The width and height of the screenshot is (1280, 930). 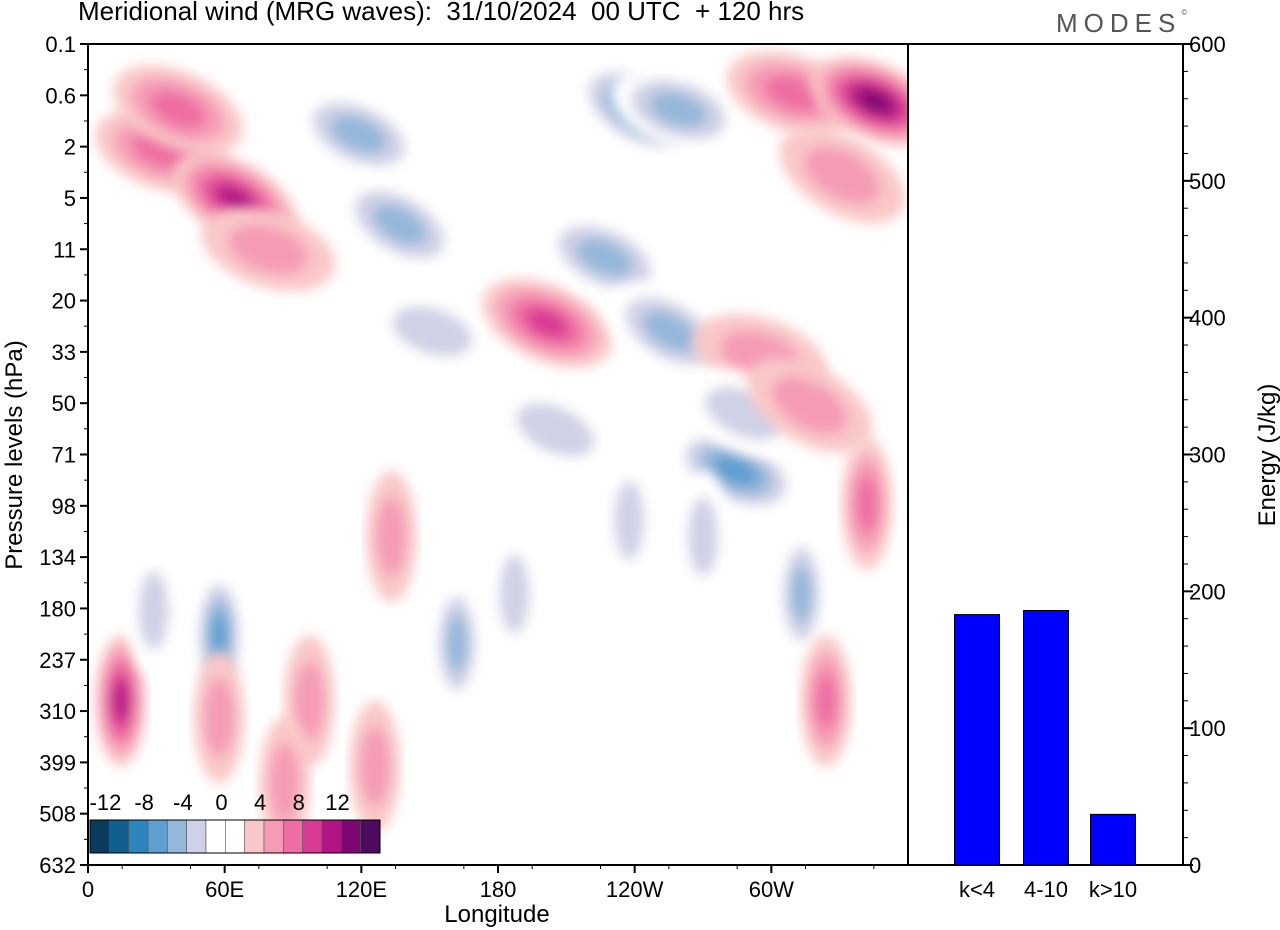 What do you see at coordinates (70, 147) in the screenshot?
I see `y-tick-label: 2` at bounding box center [70, 147].